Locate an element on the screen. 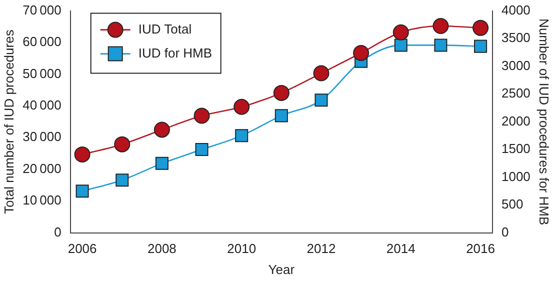  y2-tick-label: 500 is located at coordinates (512, 204).